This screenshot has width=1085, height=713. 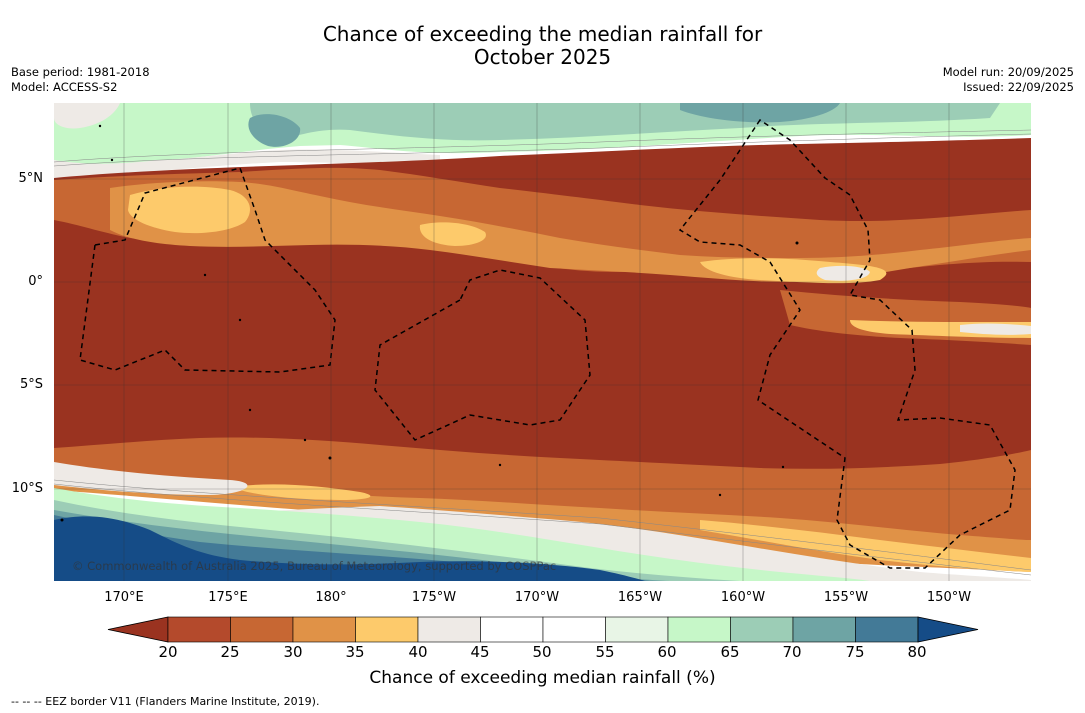 I want to click on colorbar-arrow-high, so click(x=948, y=629).